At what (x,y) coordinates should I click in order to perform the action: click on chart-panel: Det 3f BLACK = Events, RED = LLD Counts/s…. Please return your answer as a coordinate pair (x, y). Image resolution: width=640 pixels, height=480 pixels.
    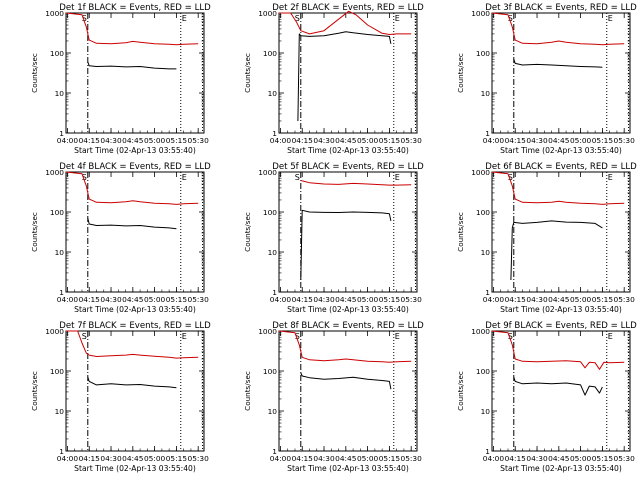
    Looking at the image, I should click on (546, 79).